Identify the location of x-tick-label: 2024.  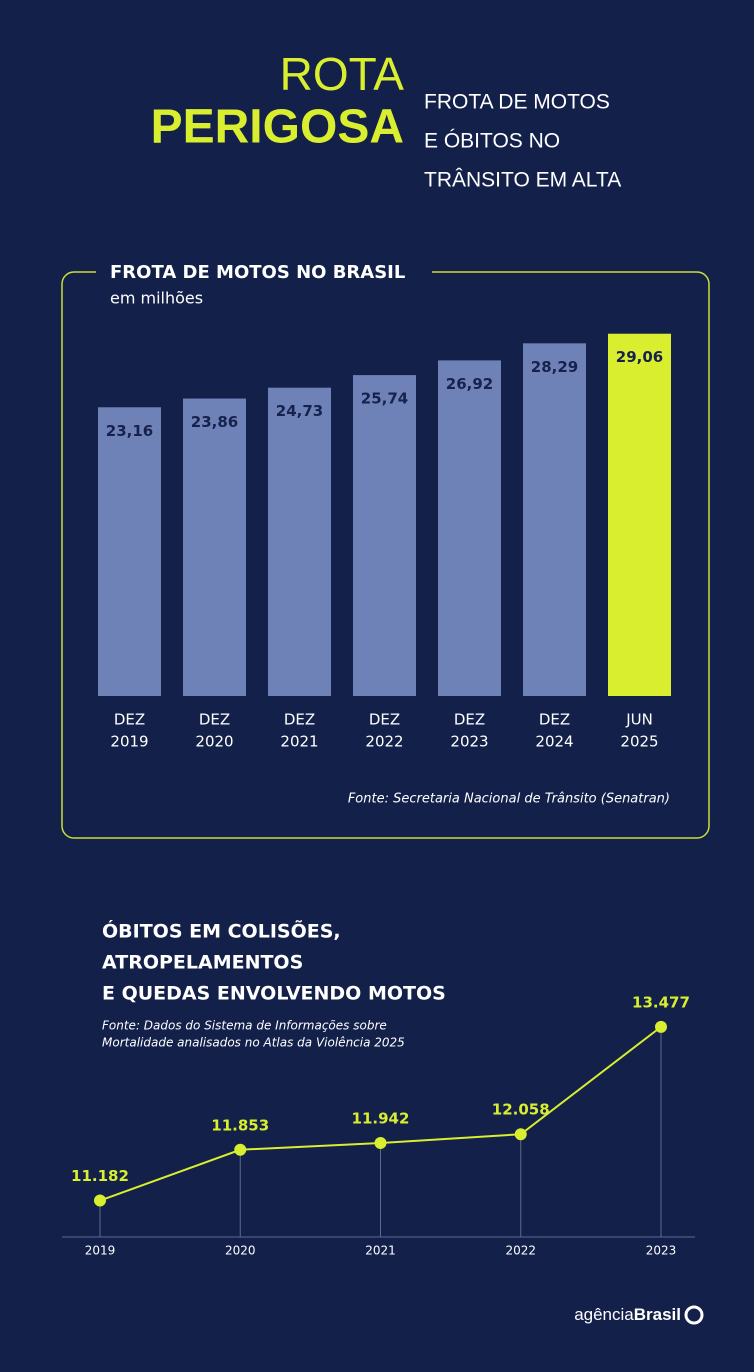
(554, 742).